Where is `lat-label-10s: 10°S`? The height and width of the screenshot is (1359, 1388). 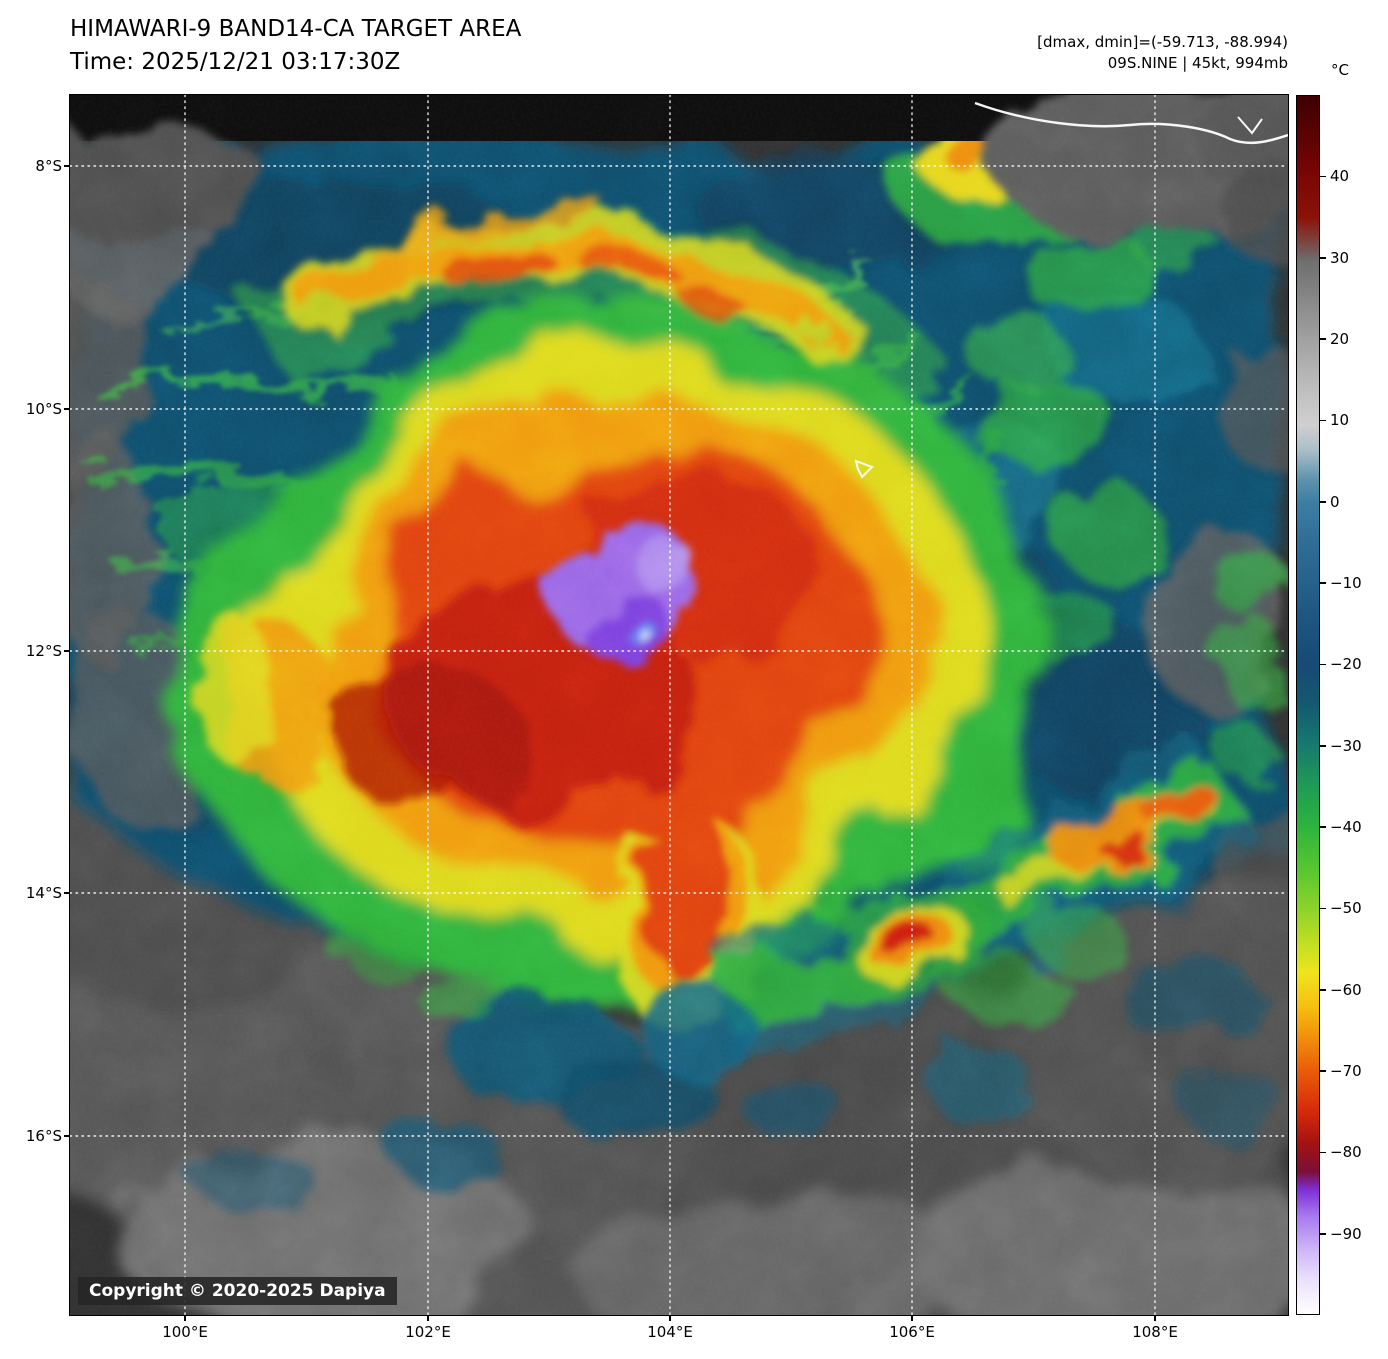
lat-label-10s: 10°S is located at coordinates (43, 409).